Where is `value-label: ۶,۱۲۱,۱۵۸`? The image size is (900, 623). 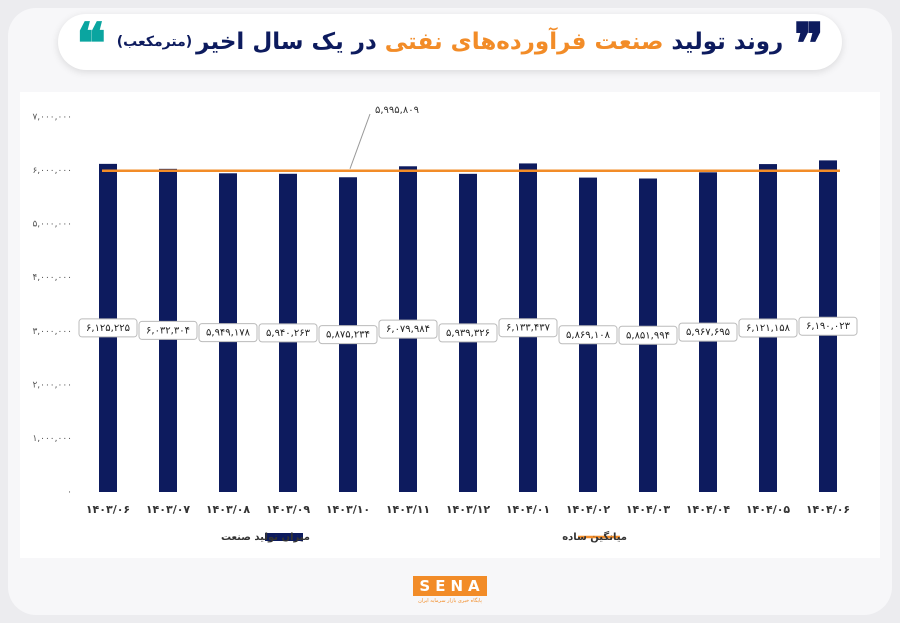
value-label: ۶,۱۲۱,۱۵۸ is located at coordinates (768, 328).